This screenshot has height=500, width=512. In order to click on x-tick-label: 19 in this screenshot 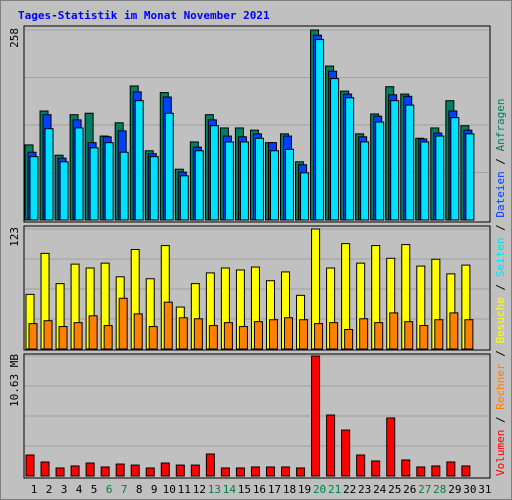, I will do `click(304, 489)`.